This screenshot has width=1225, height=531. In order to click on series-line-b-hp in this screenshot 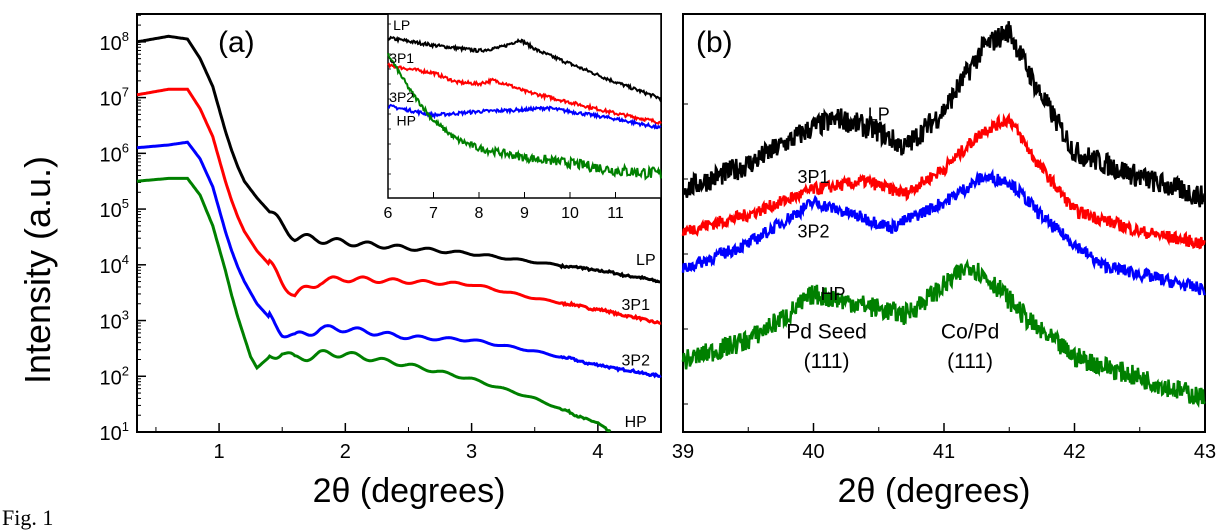, I will do `click(943, 333)`.